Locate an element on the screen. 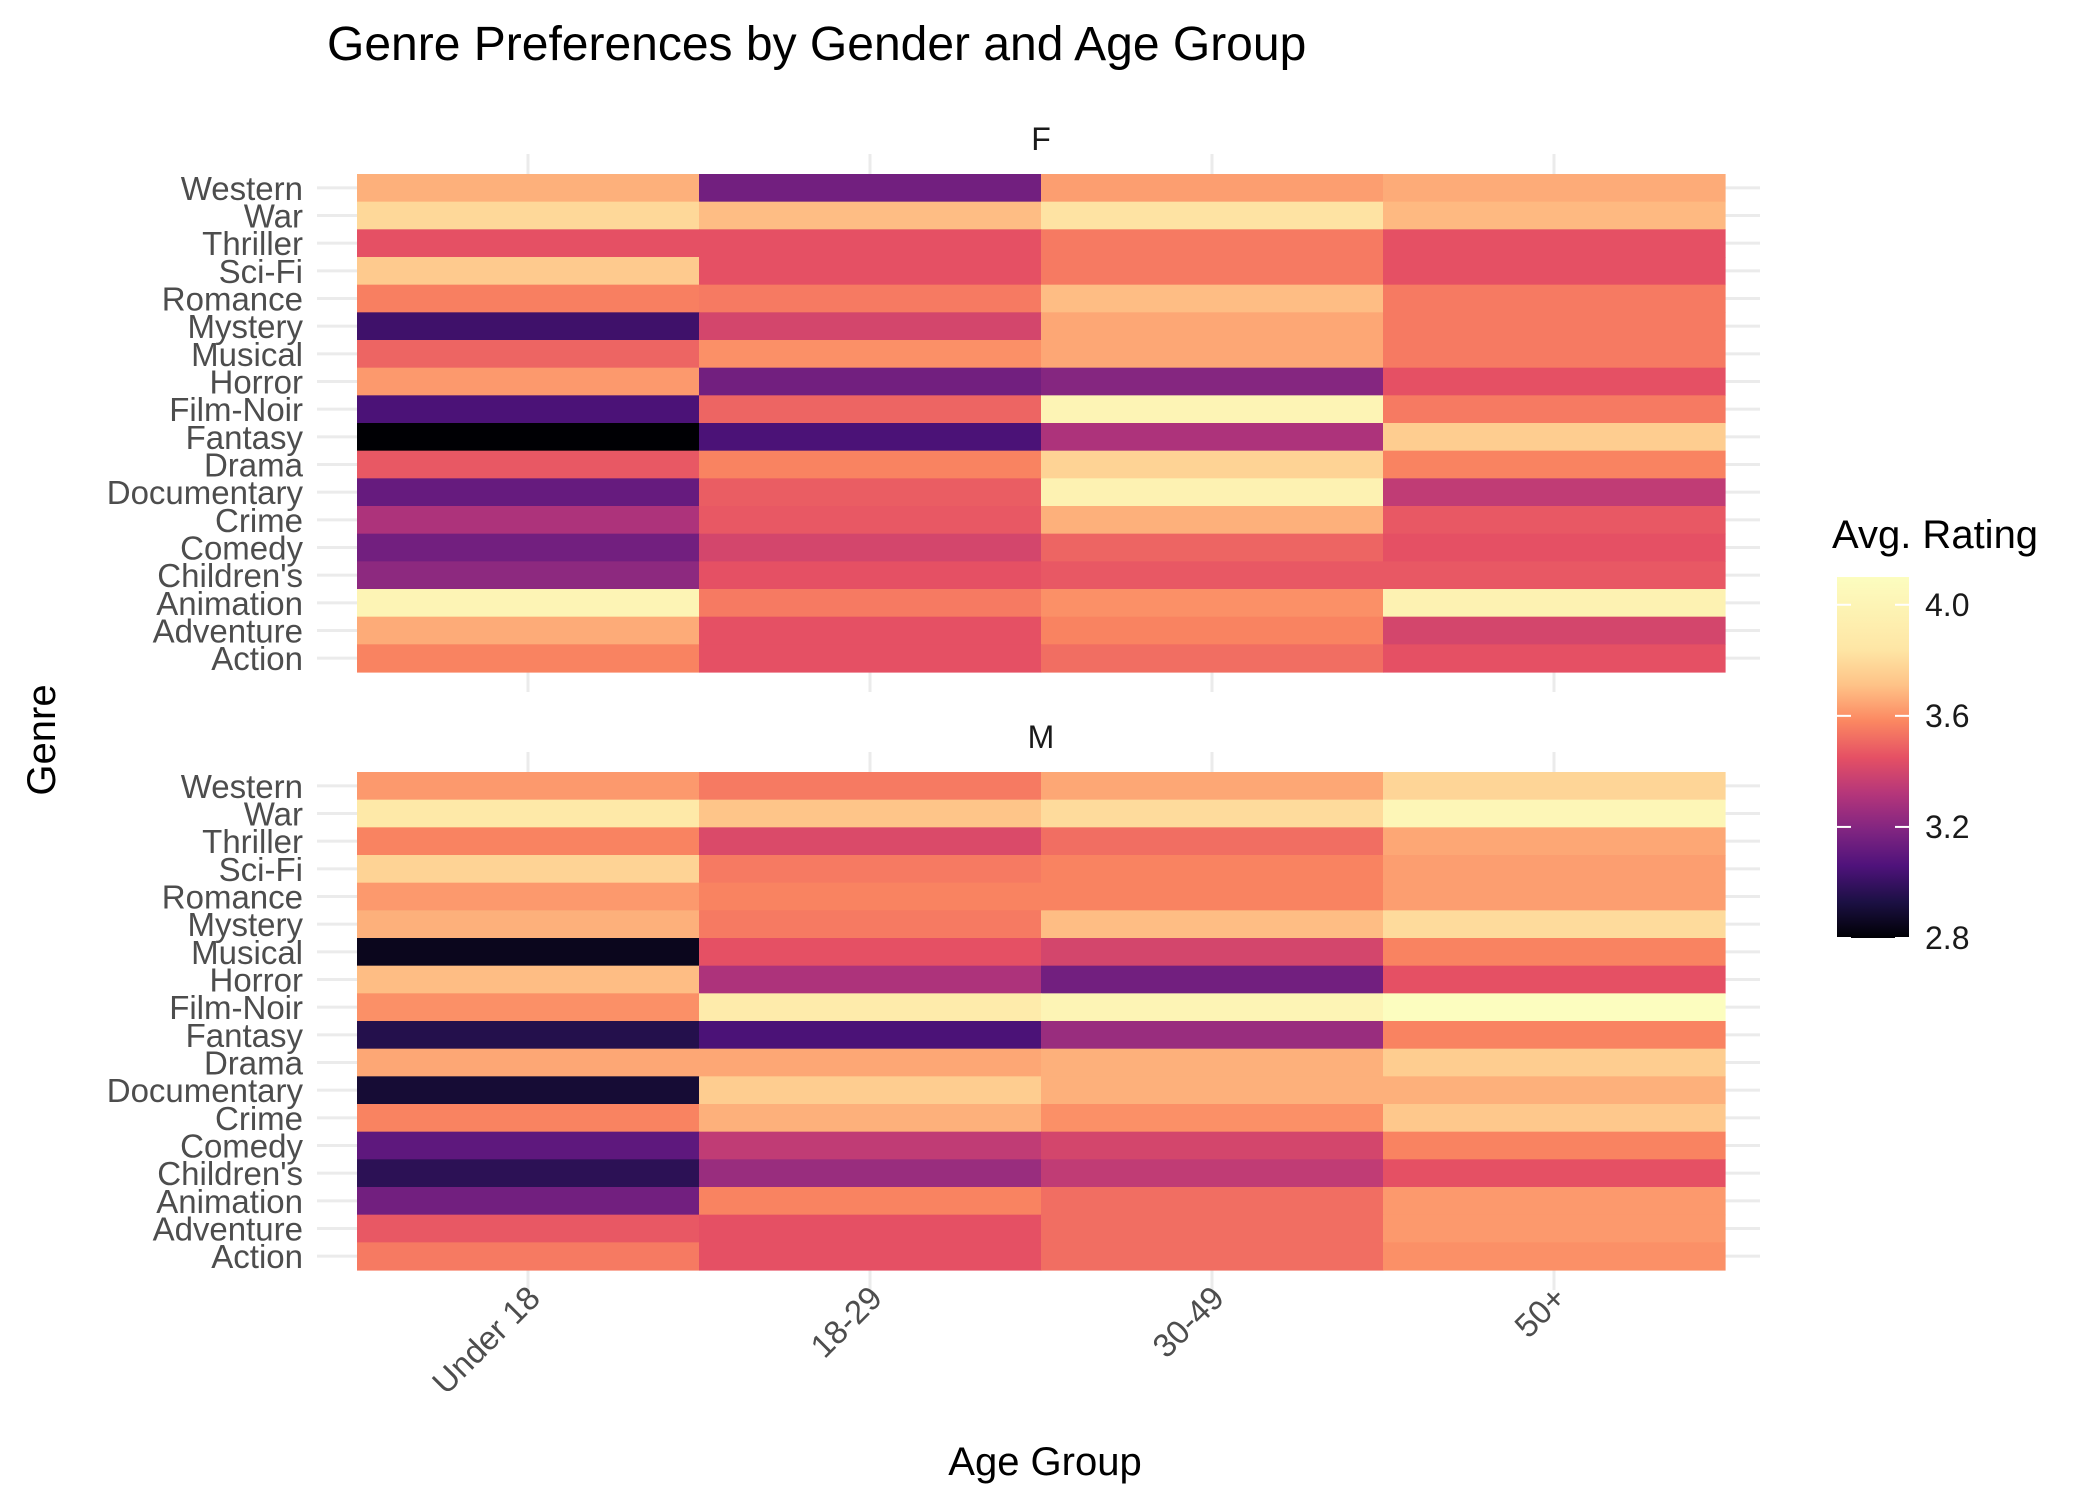 This screenshot has height=1500, width=2100. y-tick-label: Crime is located at coordinates (259, 1118).